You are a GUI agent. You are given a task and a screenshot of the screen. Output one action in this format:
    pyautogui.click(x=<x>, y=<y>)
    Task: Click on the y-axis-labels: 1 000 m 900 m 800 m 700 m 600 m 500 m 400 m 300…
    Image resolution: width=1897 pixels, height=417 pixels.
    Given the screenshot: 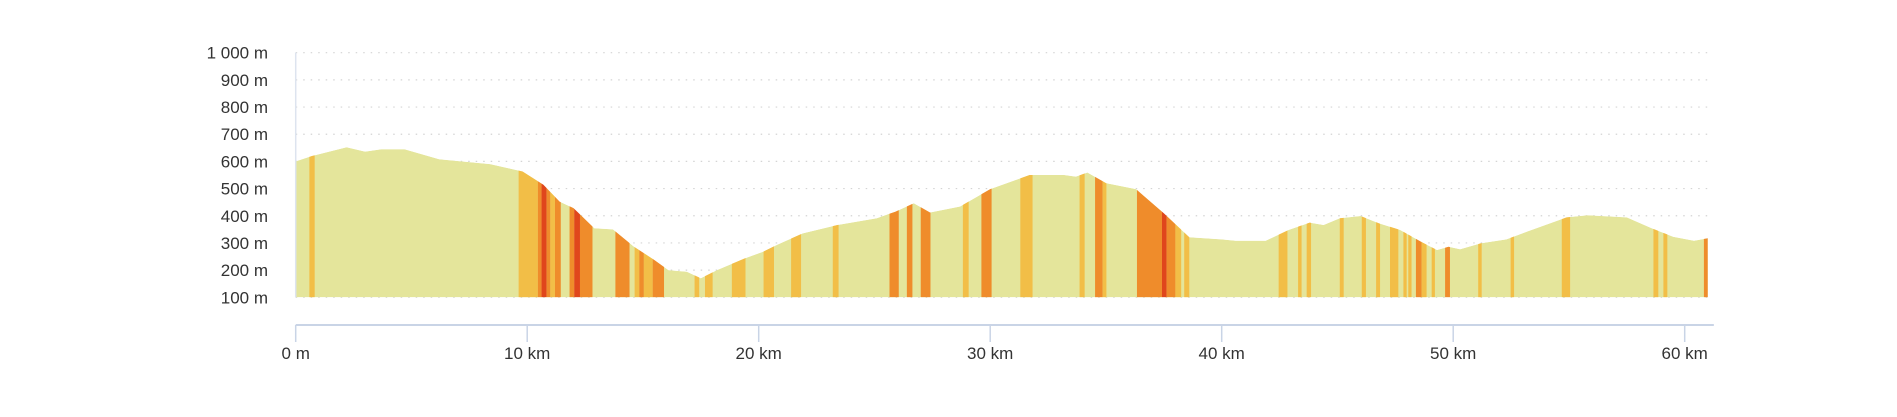 What is the action you would take?
    pyautogui.click(x=237, y=176)
    